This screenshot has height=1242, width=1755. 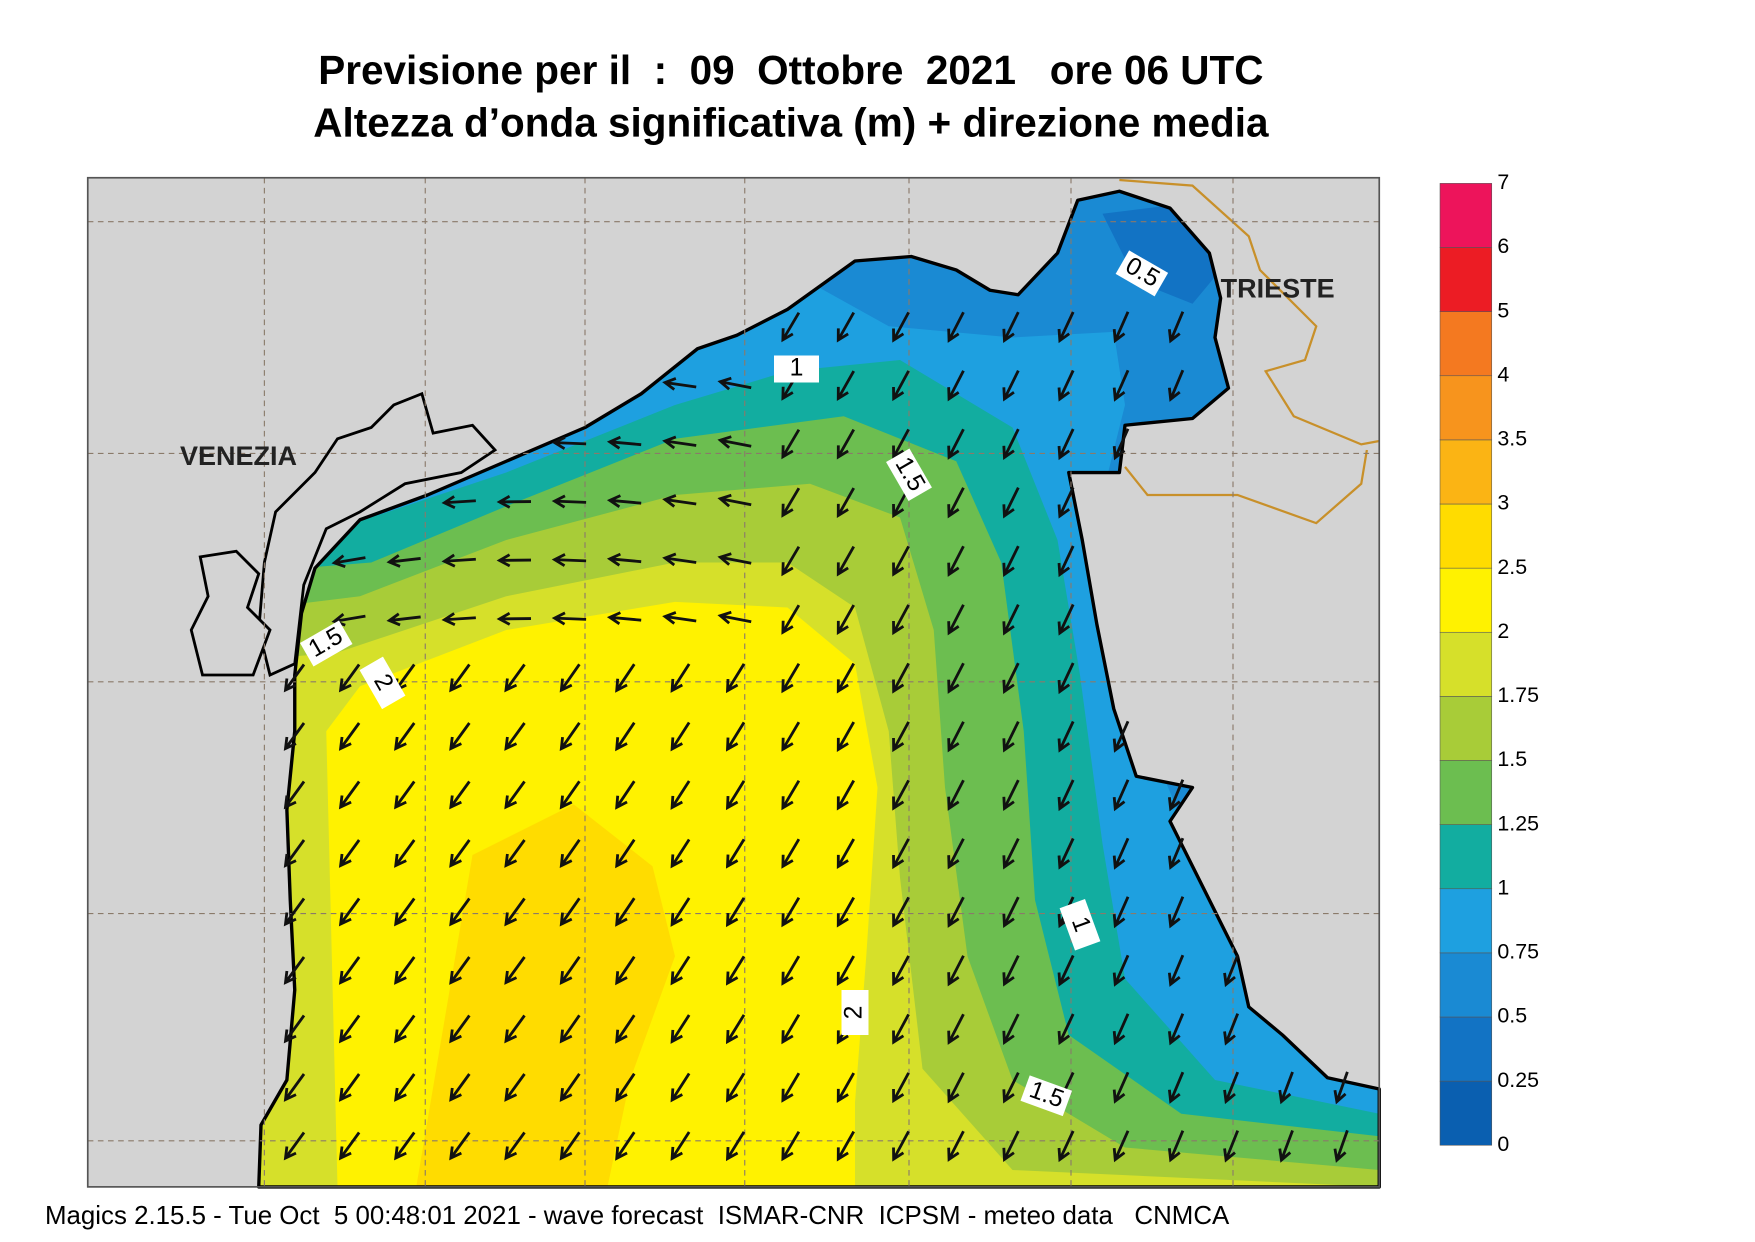 What do you see at coordinates (1503, 887) in the screenshot?
I see `colorbar-label: 1` at bounding box center [1503, 887].